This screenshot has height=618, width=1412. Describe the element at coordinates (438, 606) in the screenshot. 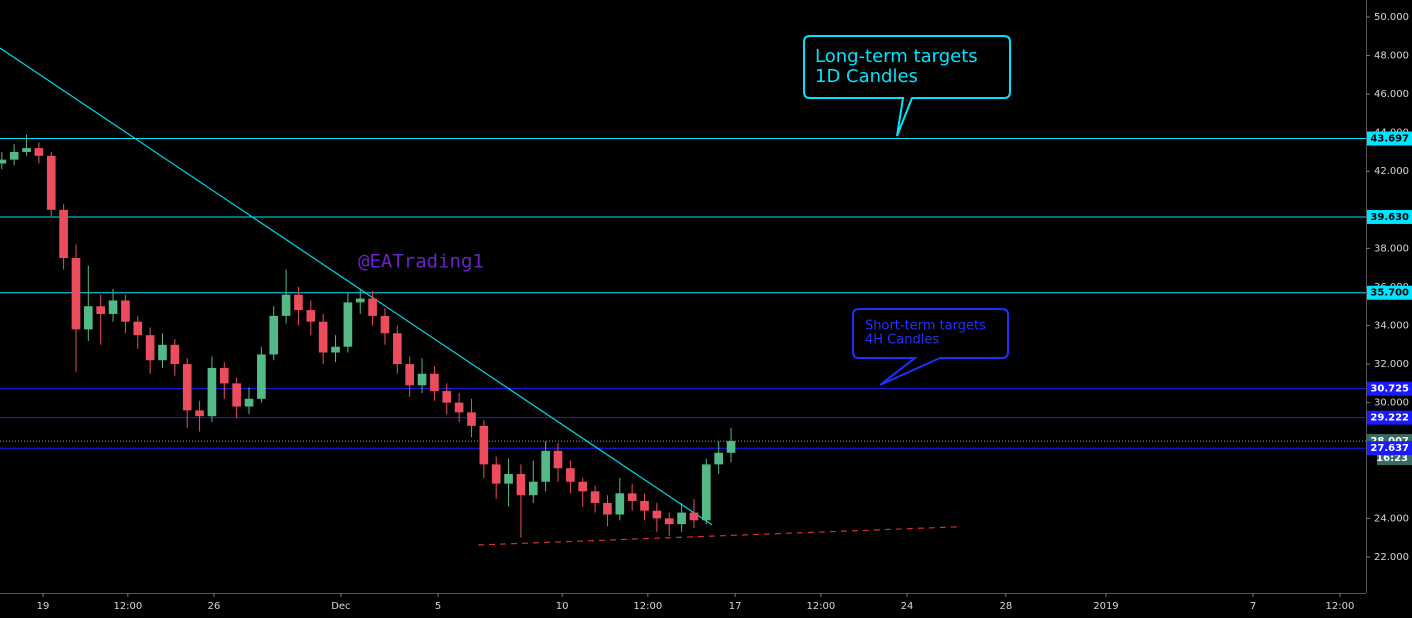

I see `x-tick-label: 5` at that location.